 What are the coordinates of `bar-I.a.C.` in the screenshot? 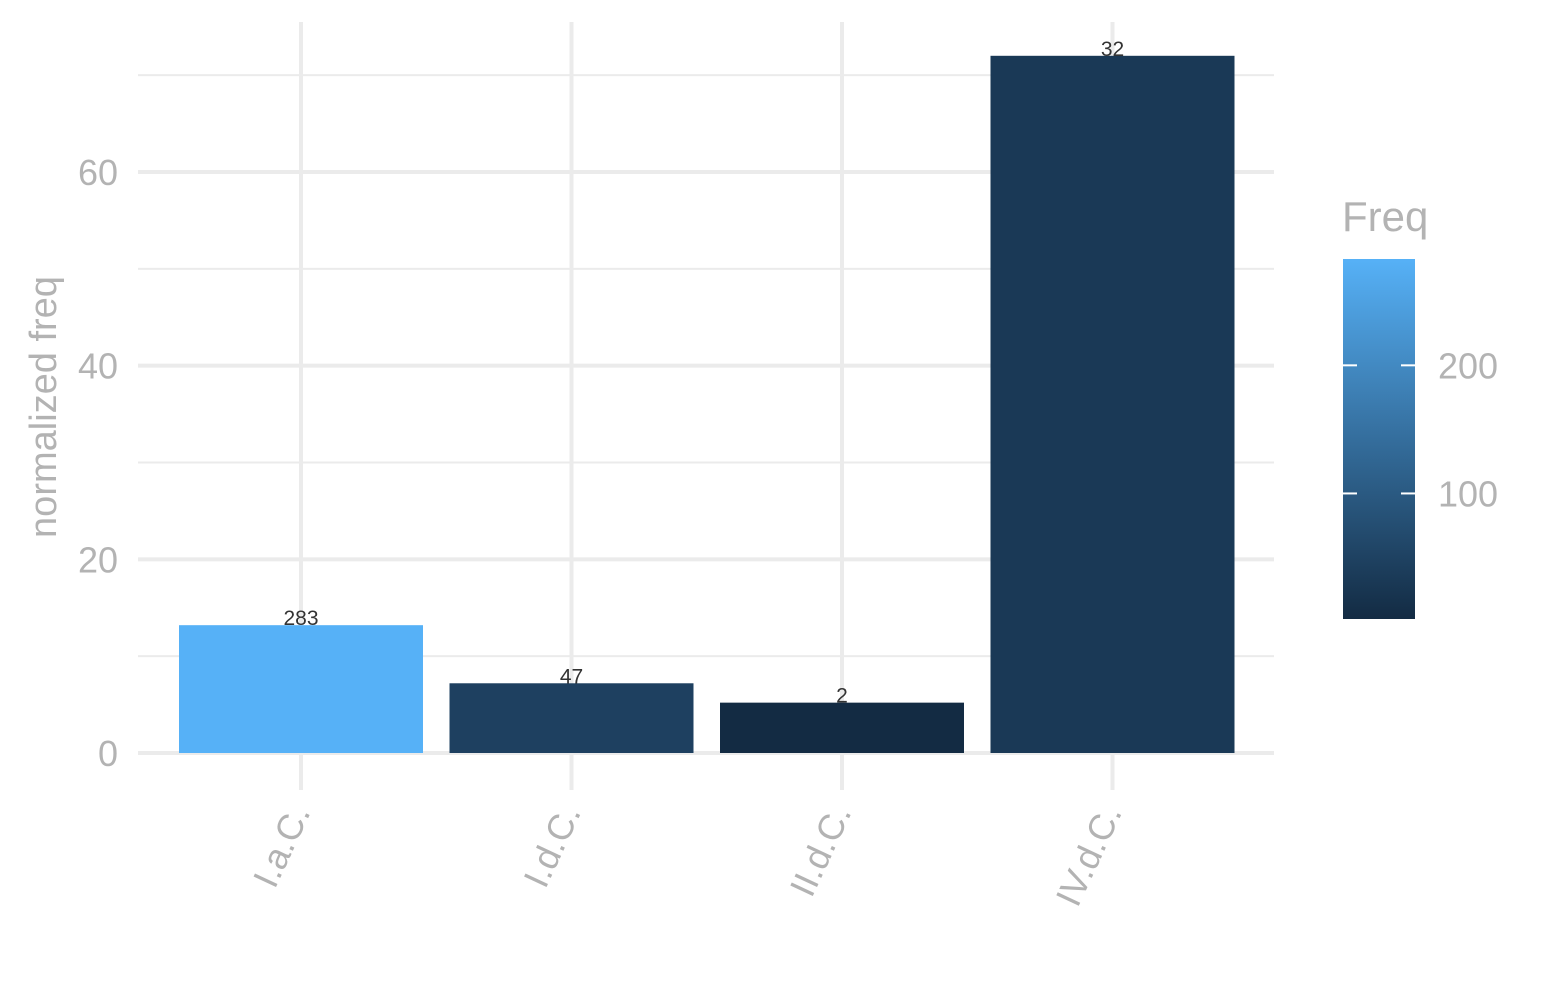 It's located at (301, 689).